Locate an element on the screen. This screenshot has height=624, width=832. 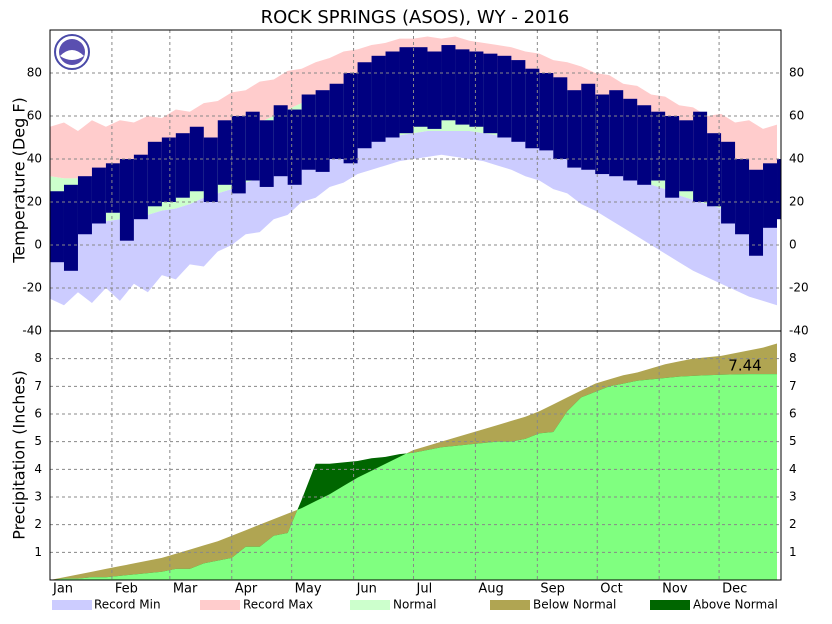
legend-label: Record Max is located at coordinates (278, 605).